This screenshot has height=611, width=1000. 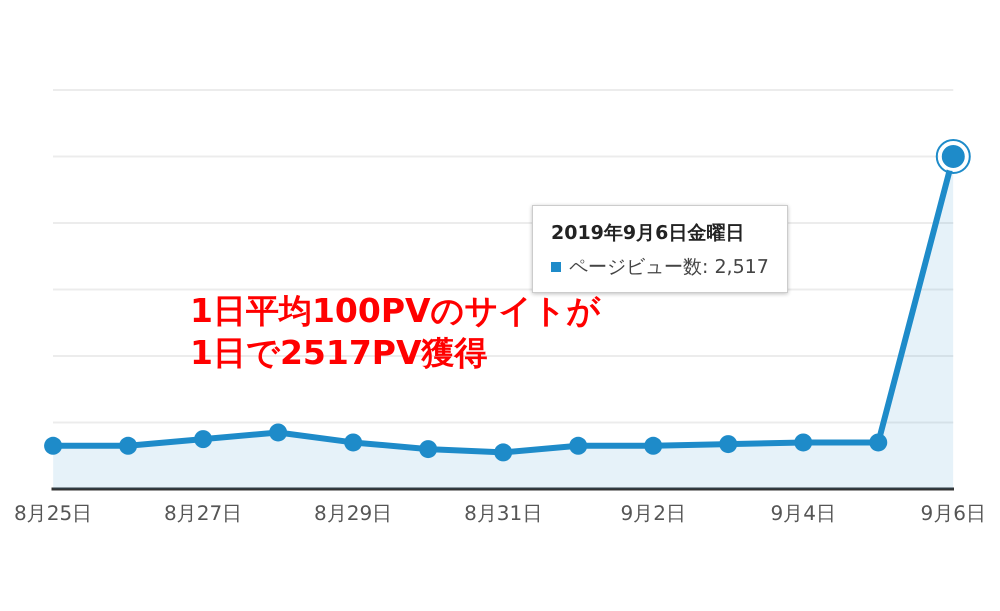 What do you see at coordinates (953, 513) in the screenshot?
I see `x-tick-label: 9月6日` at bounding box center [953, 513].